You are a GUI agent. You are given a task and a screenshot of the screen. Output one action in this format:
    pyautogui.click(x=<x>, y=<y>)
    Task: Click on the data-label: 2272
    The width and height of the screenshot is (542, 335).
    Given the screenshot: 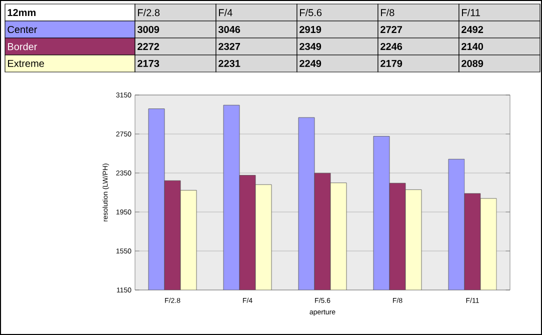 What is the action you would take?
    pyautogui.click(x=149, y=46)
    